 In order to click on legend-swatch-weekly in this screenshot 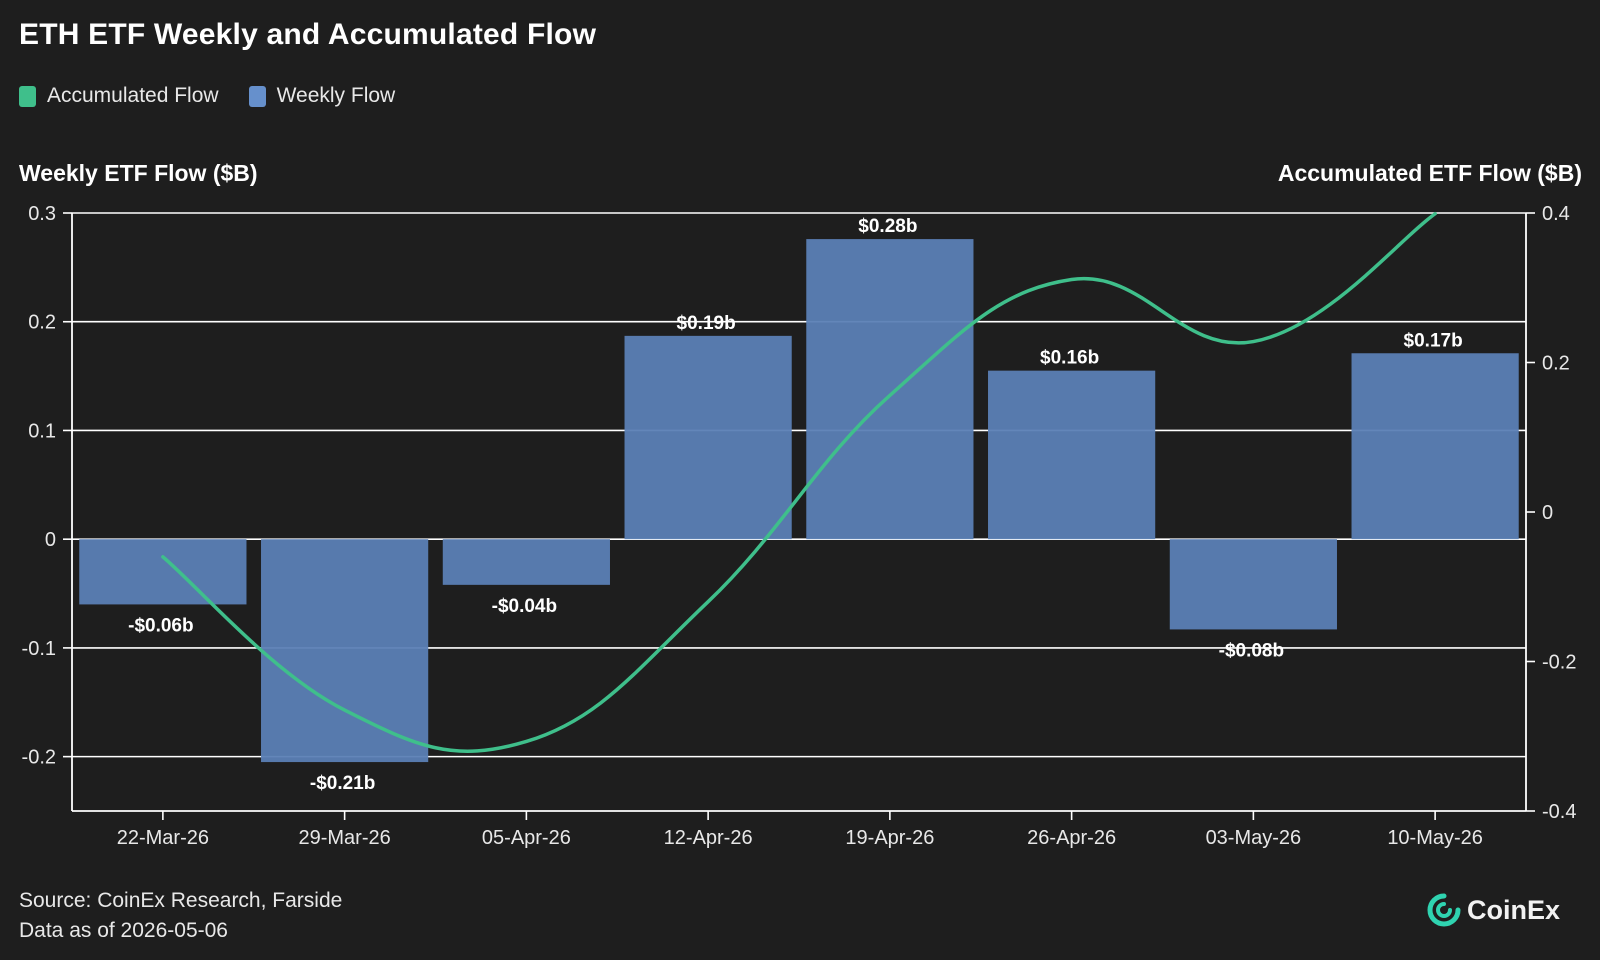, I will do `click(257, 96)`.